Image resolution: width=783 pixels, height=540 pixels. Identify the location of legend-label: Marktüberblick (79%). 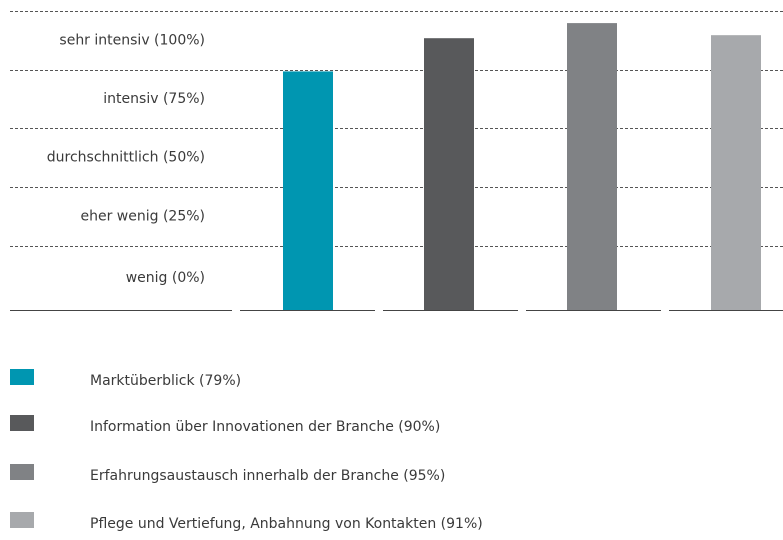
(165, 381).